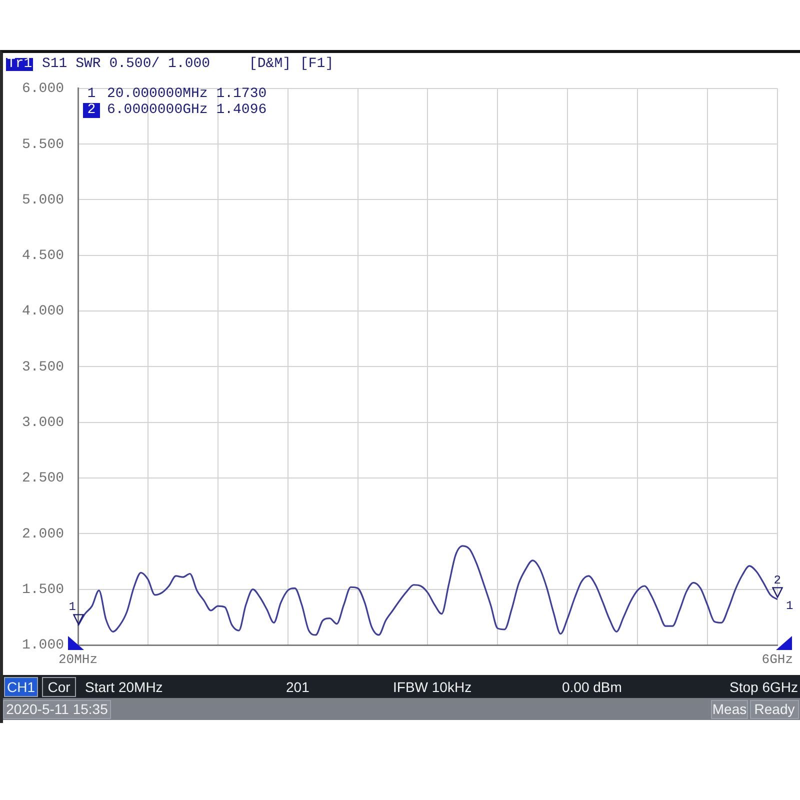 The image size is (800, 800). Describe the element at coordinates (790, 606) in the screenshot. I see `text: 1` at that location.